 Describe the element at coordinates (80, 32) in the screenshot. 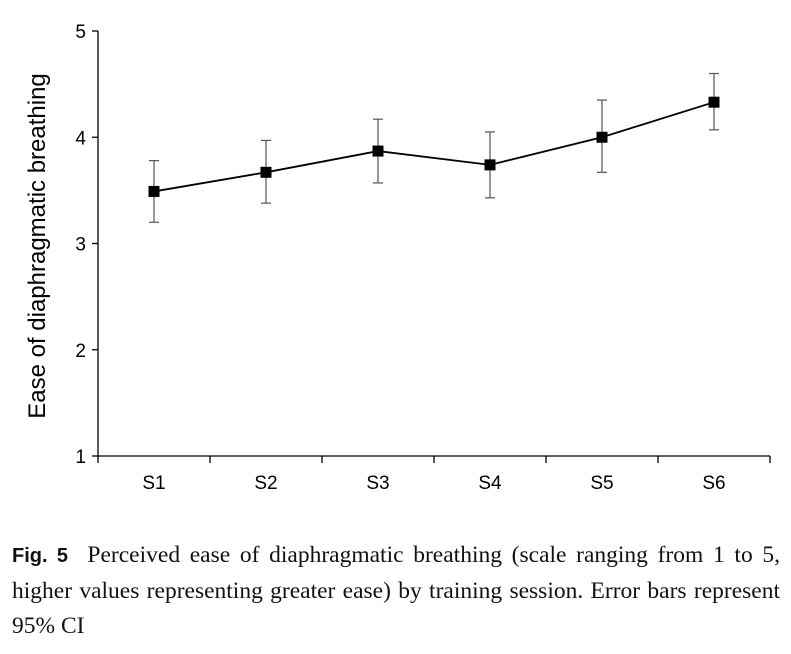

I see `y-tick-label: 5` at that location.